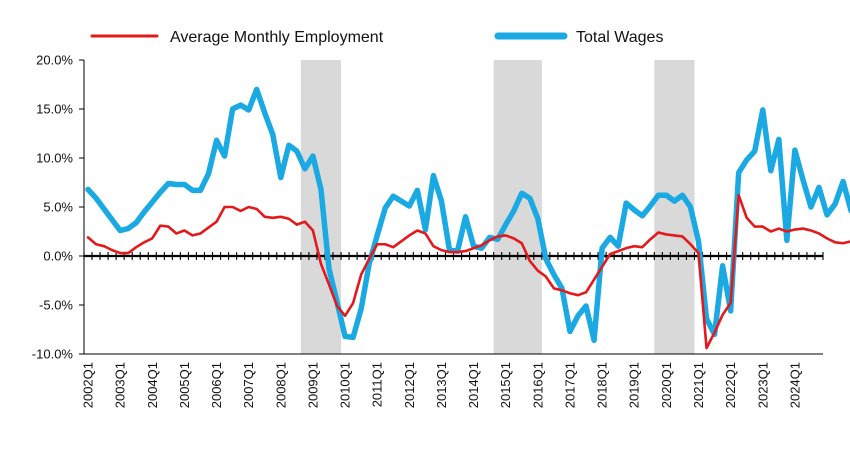 The height and width of the screenshot is (454, 850). Describe the element at coordinates (762, 385) in the screenshot. I see `x-tick-label: 2023Q1` at that location.